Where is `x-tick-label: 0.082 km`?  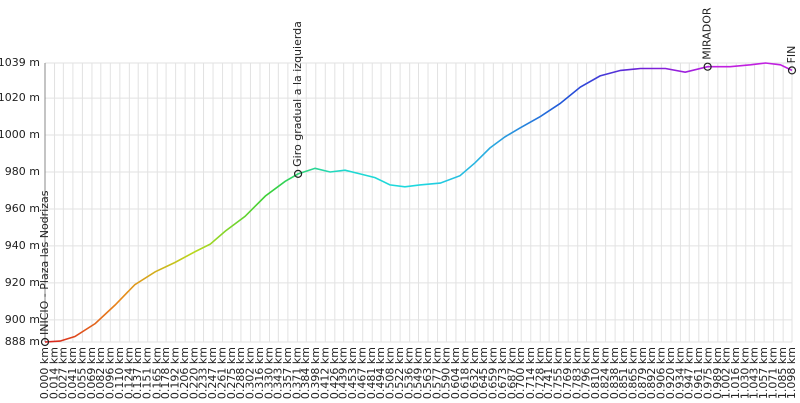
x-tick-label: 0.082 km is located at coordinates (100, 373).